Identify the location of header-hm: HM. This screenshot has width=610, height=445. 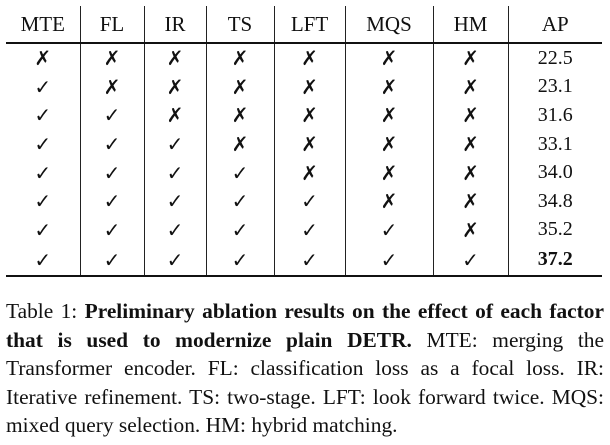
(470, 25).